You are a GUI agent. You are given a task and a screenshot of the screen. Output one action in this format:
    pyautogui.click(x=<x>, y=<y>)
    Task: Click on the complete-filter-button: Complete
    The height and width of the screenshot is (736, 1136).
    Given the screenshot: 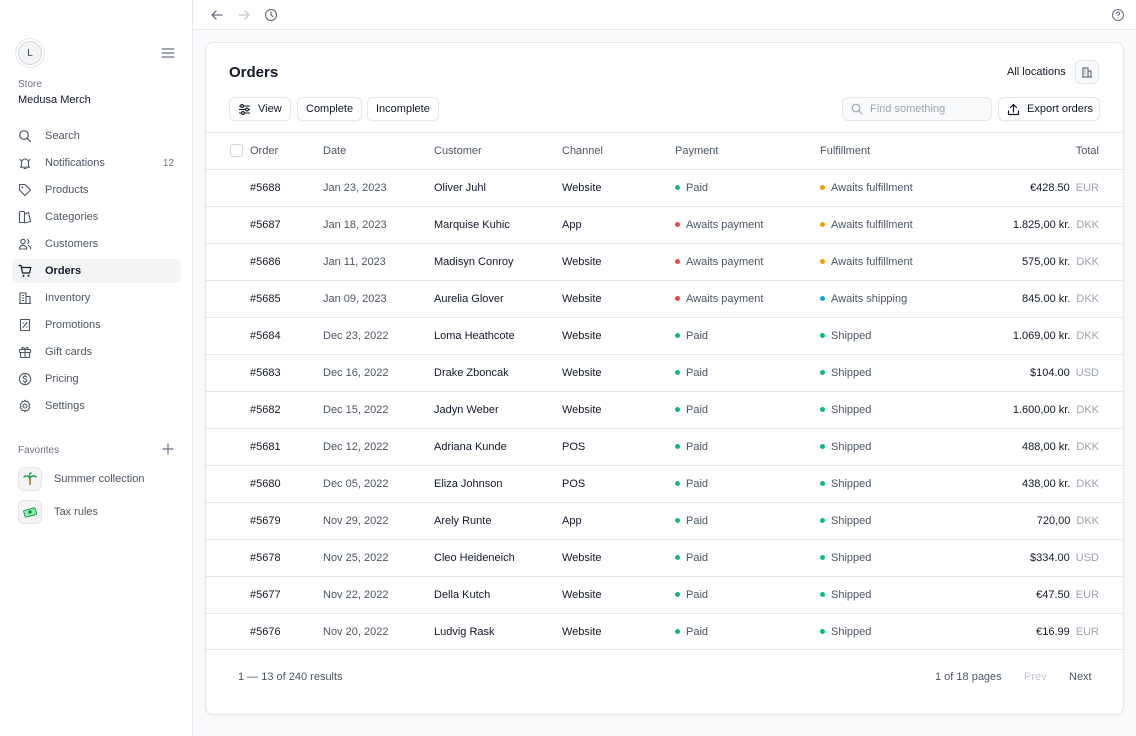 What is the action you would take?
    pyautogui.click(x=330, y=109)
    